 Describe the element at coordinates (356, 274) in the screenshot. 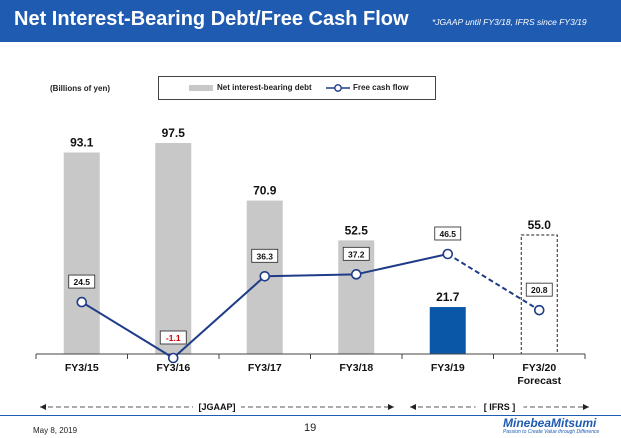

I see `fcf-point-FY3/18` at that location.